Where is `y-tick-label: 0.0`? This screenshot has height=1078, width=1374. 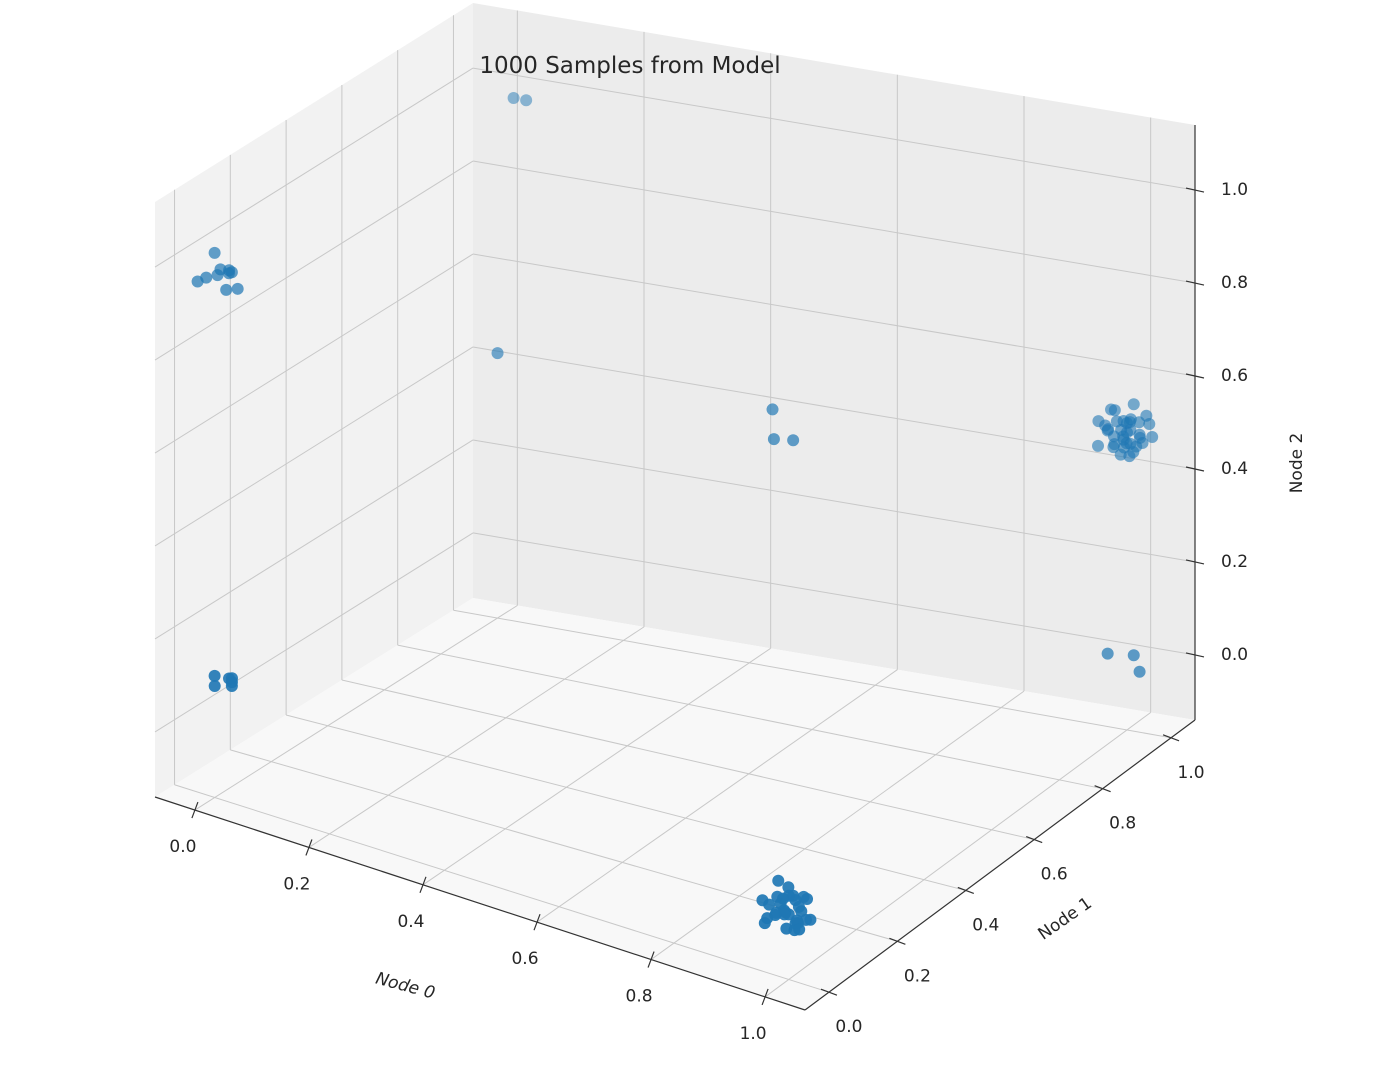 y-tick-label: 0.0 is located at coordinates (848, 1027).